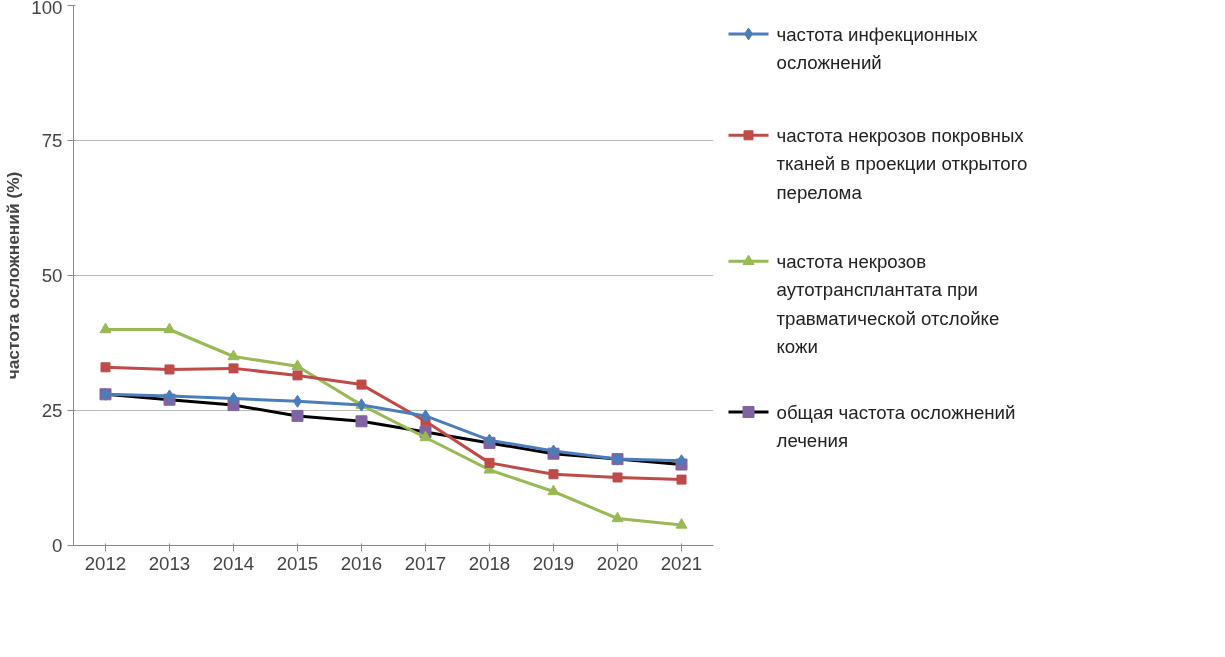 Image resolution: width=1225 pixels, height=657 pixels. I want to click on legend-label: частота некрозов покровных тканей в проекции открытого перелома, so click(902, 163).